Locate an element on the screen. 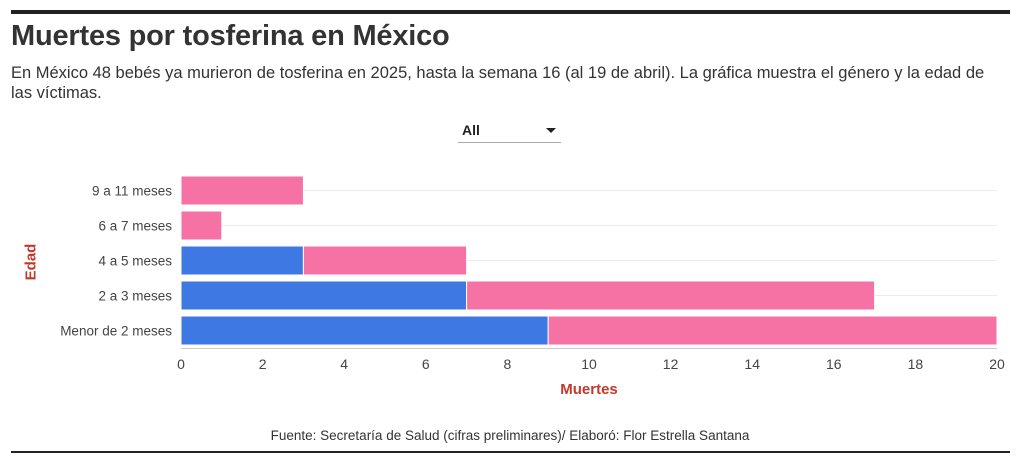 The width and height of the screenshot is (1020, 464). x-tick-label: 20 is located at coordinates (997, 364).